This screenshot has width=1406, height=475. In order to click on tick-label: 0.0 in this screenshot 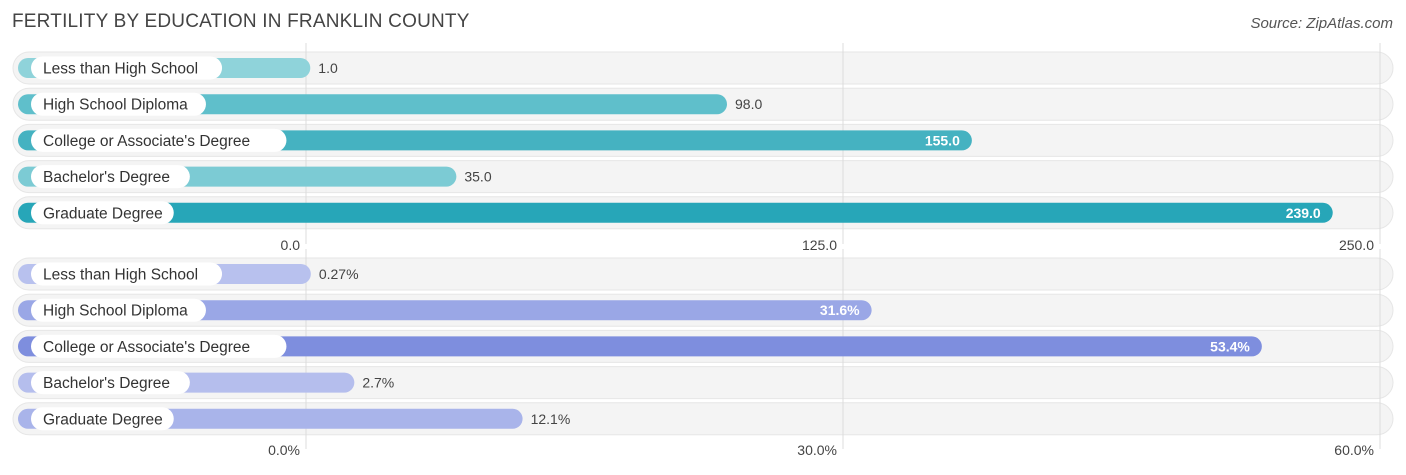, I will do `click(291, 245)`.